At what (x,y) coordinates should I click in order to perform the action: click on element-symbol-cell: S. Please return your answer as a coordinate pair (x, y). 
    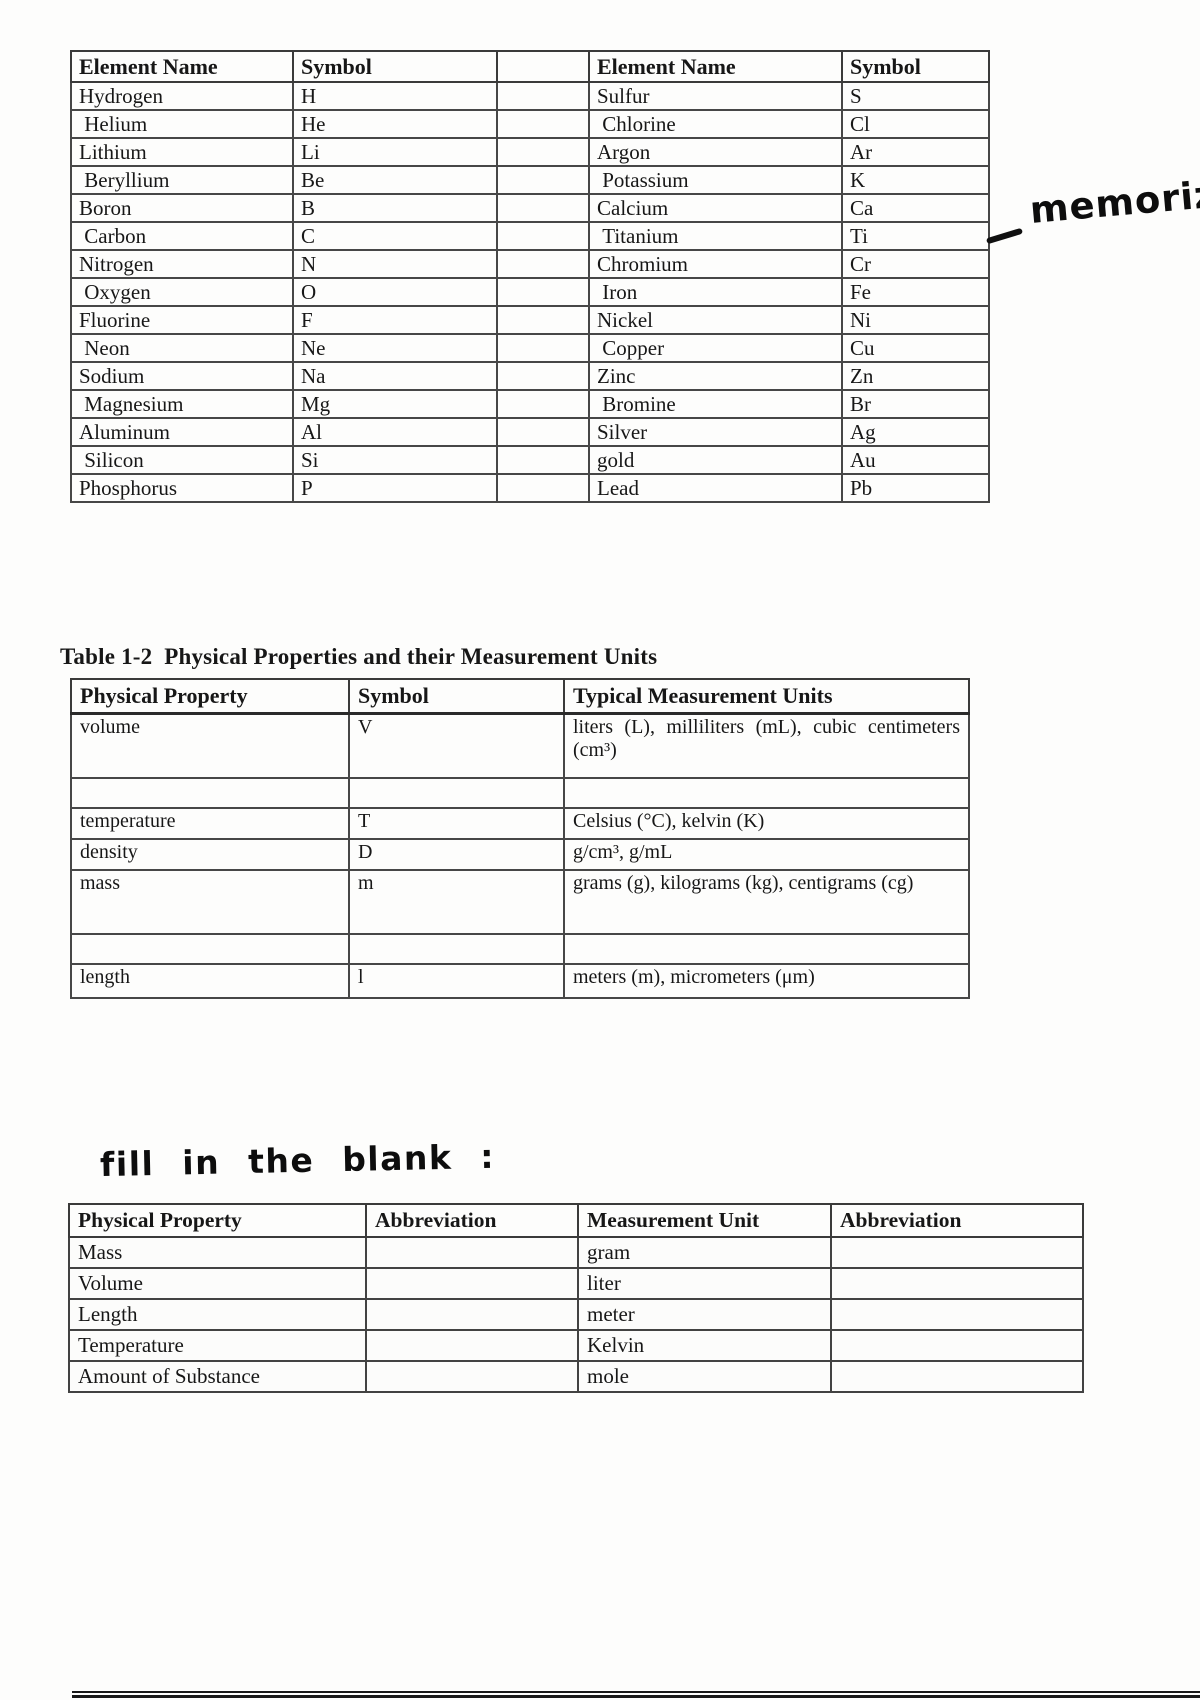
    Looking at the image, I should click on (915, 96).